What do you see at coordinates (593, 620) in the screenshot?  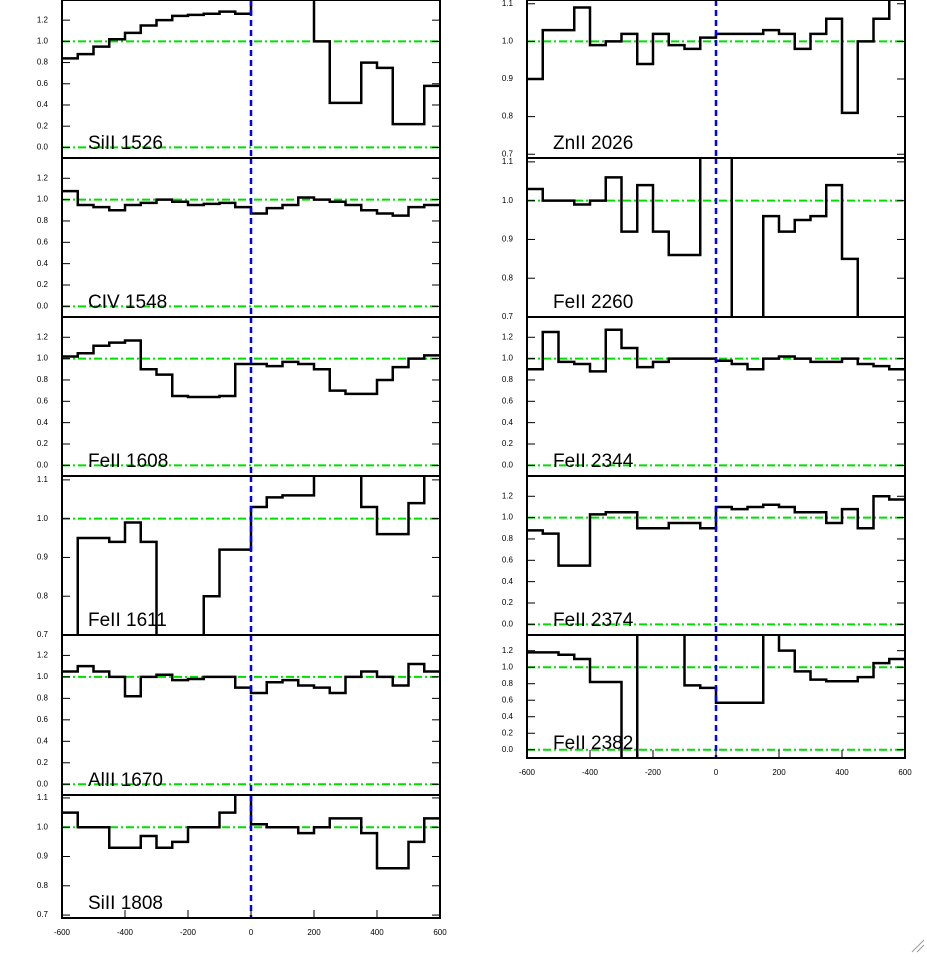 I see `line-label: FeII 2374` at bounding box center [593, 620].